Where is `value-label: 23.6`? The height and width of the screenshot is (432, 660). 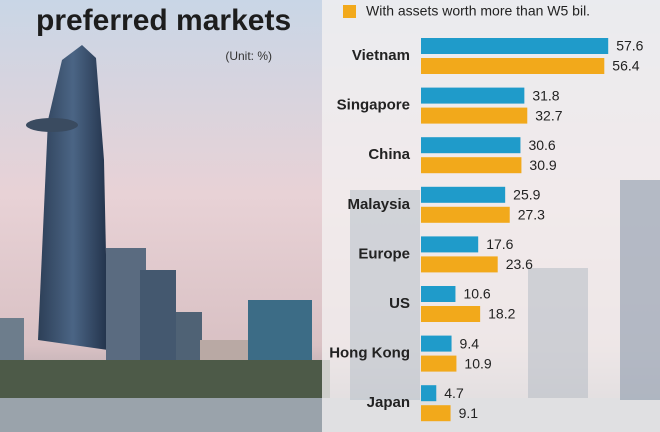 value-label: 23.6 is located at coordinates (519, 264).